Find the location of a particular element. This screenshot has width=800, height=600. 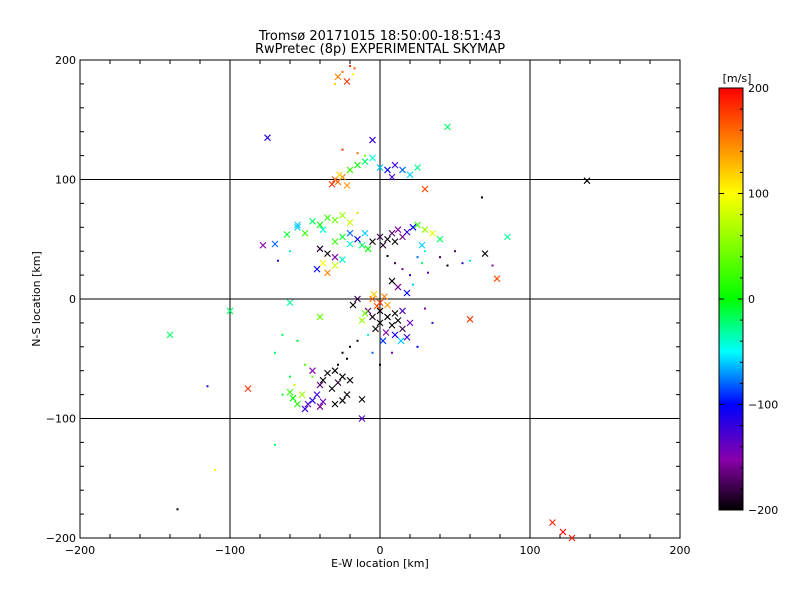

colorbar-tick-label: −100 is located at coordinates (763, 405).